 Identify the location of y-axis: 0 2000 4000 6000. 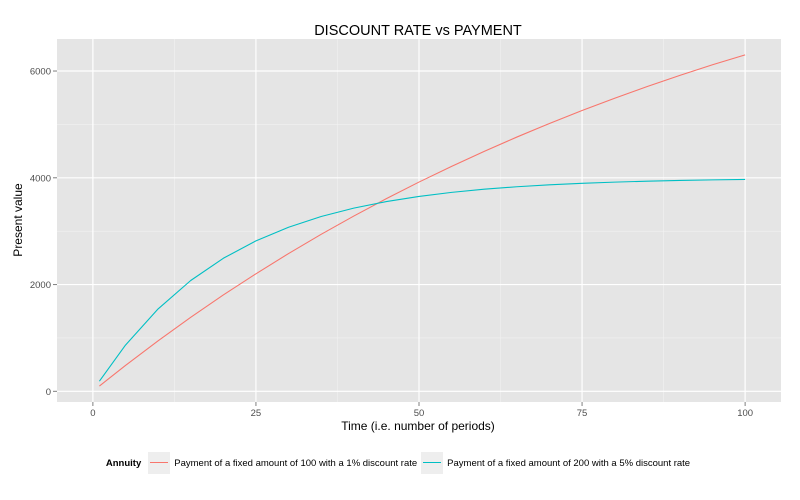
(43, 232).